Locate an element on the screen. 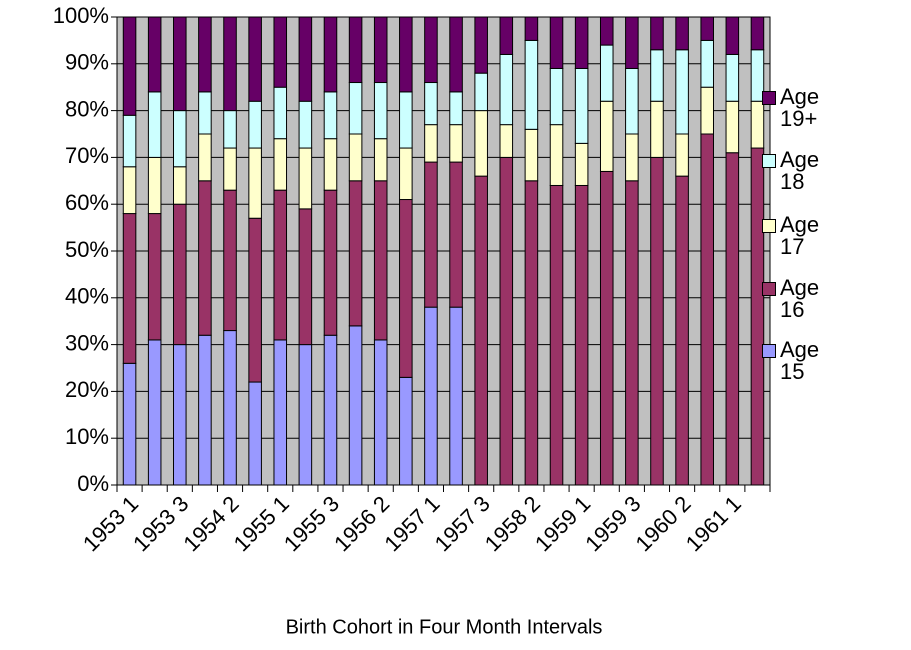  y-tick-label: 40% is located at coordinates (87, 296).